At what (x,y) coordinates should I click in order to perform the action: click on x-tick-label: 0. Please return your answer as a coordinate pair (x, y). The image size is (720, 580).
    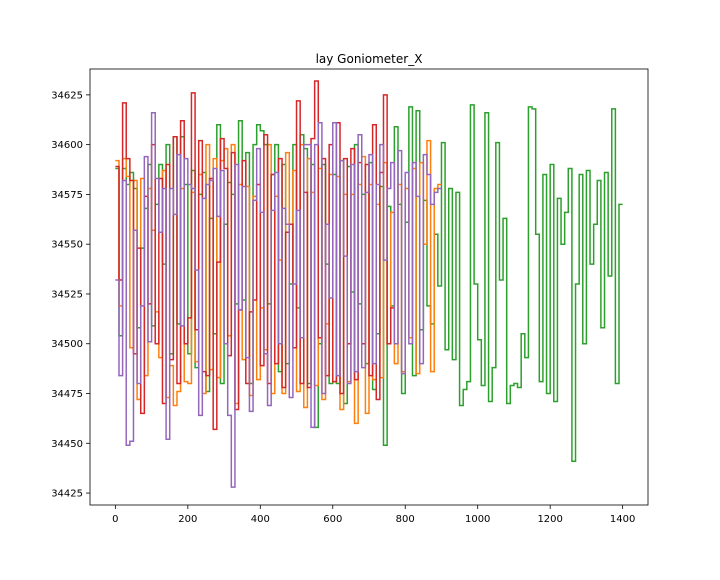
    Looking at the image, I should click on (115, 519).